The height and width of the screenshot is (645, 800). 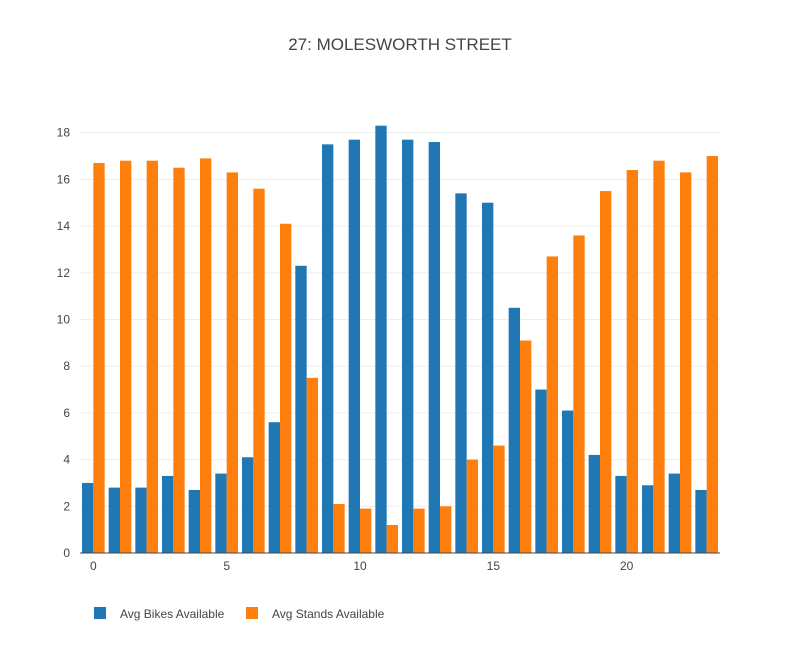 I want to click on y-tick-label-18: 18, so click(x=64, y=133).